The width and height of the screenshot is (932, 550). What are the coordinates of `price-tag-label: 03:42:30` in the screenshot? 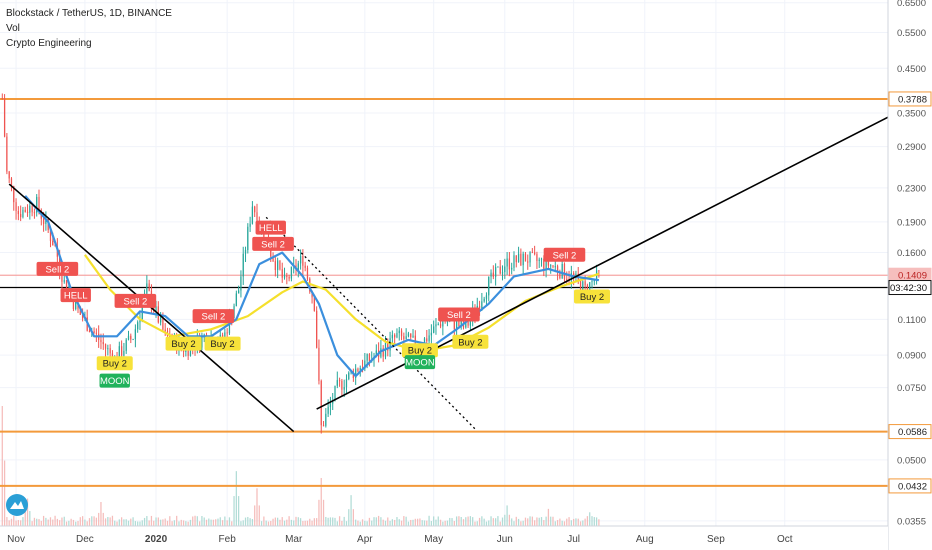 It's located at (908, 288).